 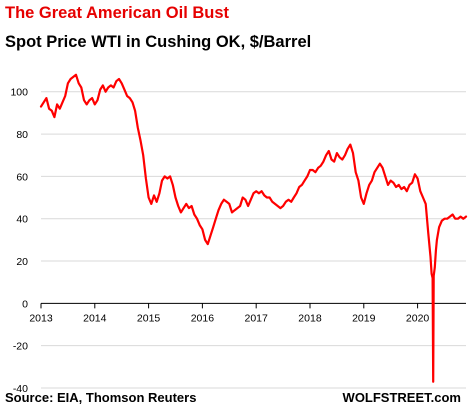 I want to click on x-tick-label: 2014, so click(x=95, y=318).